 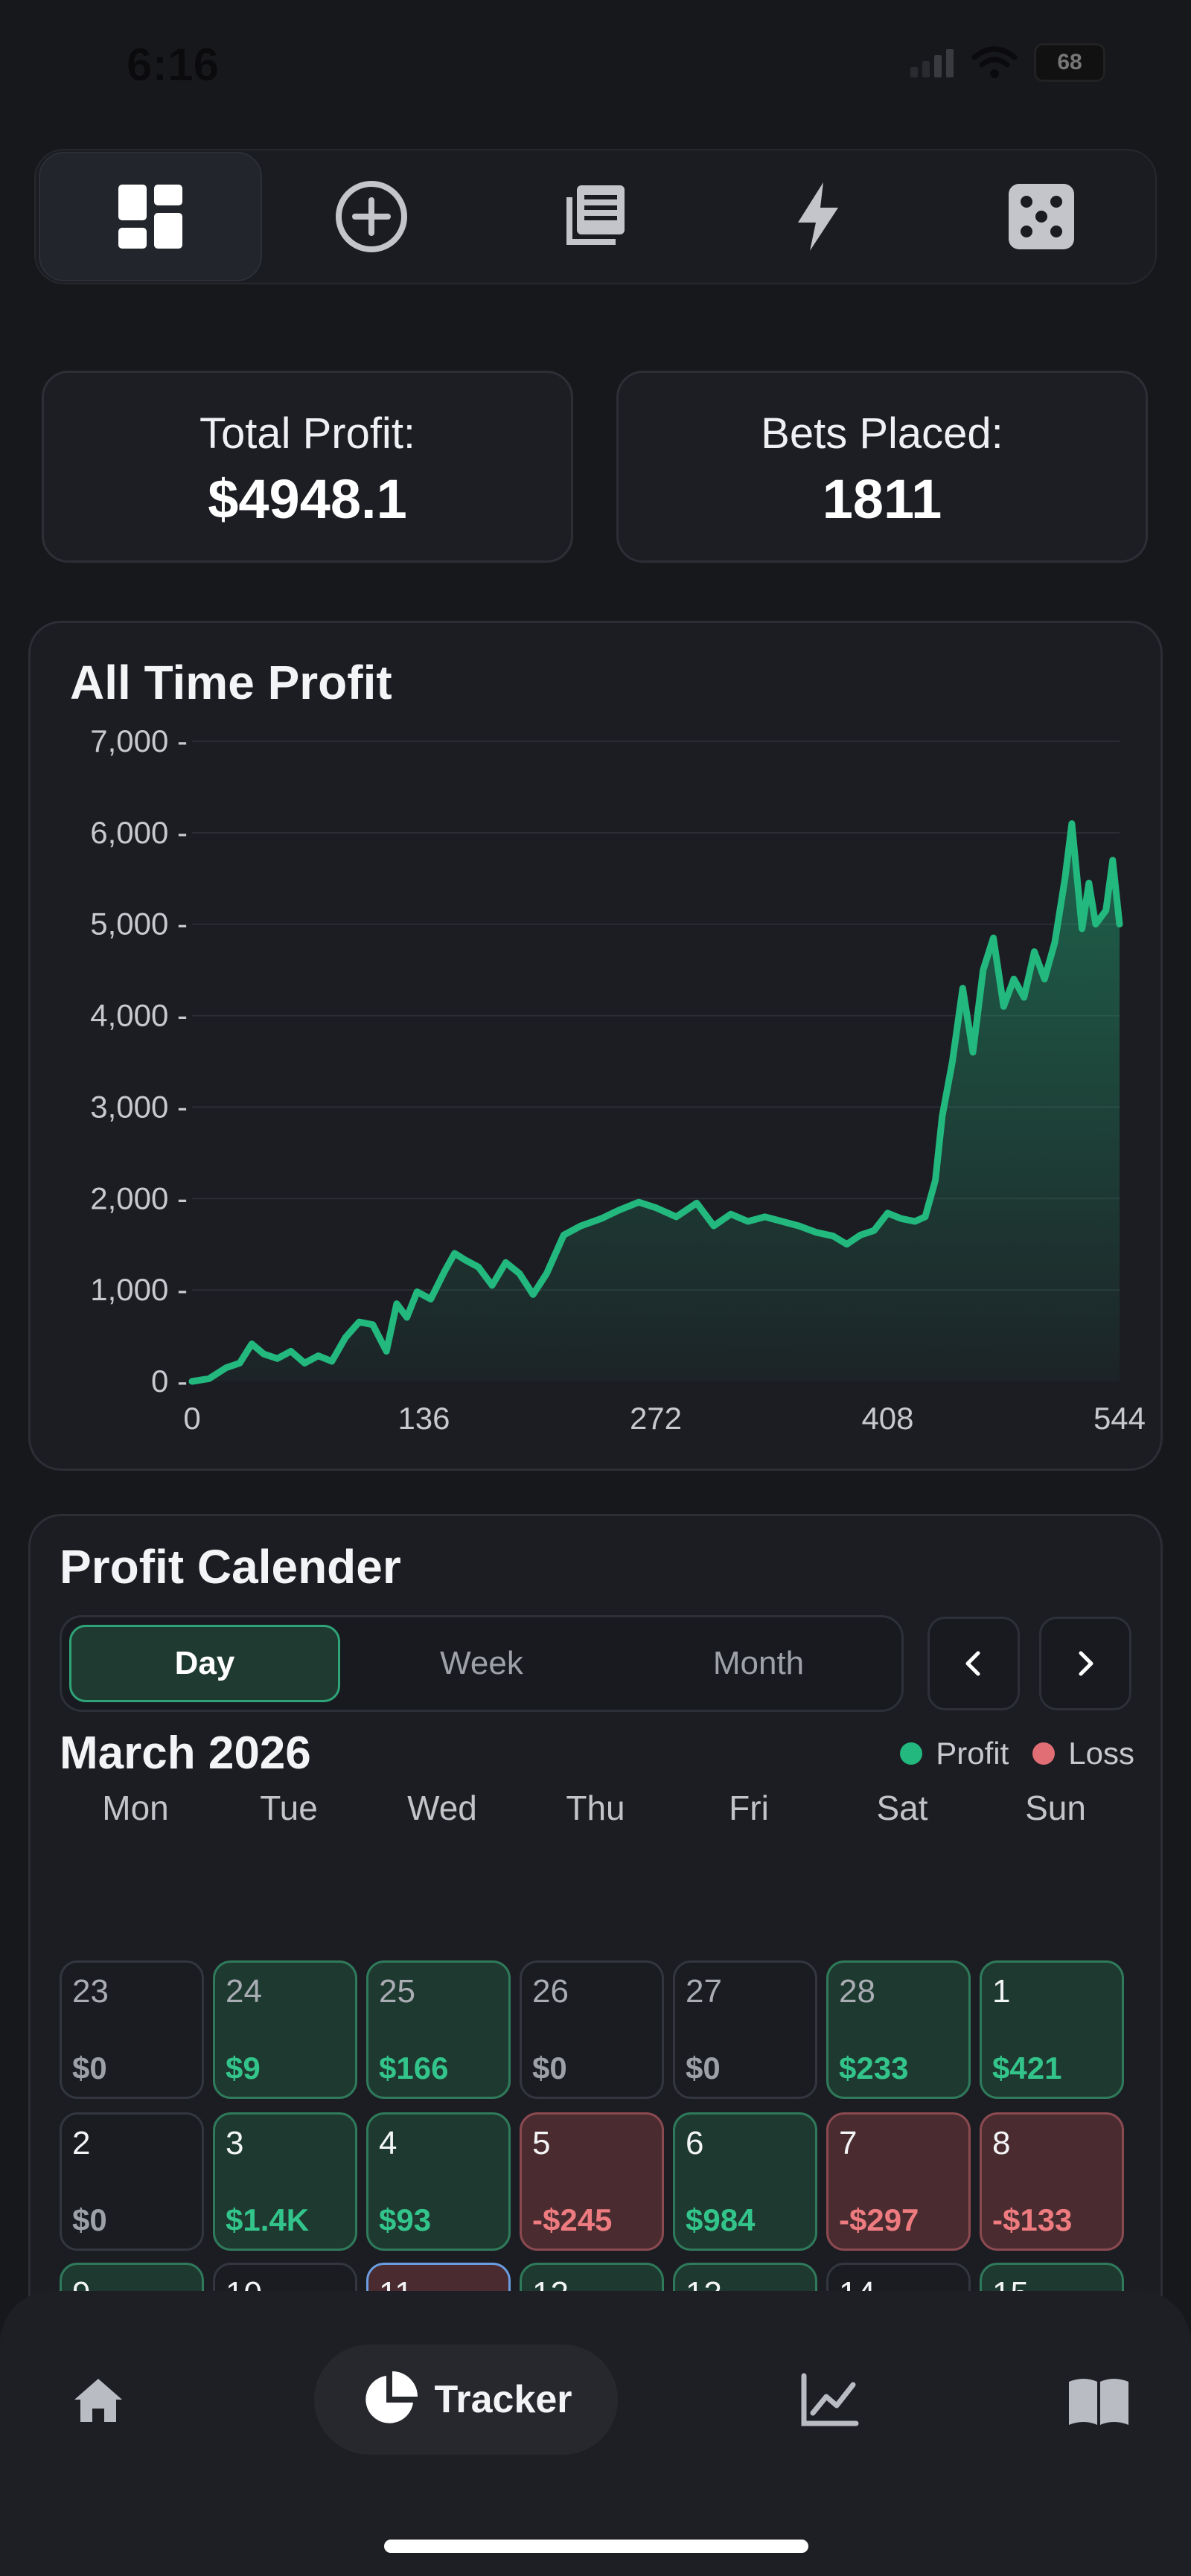 I want to click on mode-month: Month, so click(x=758, y=1663).